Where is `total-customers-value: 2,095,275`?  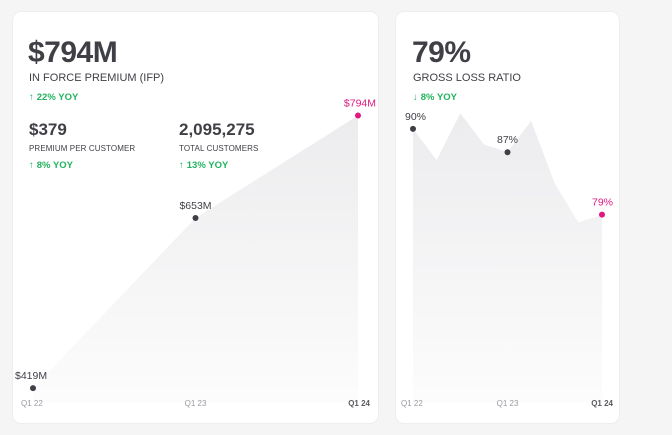
total-customers-value: 2,095,275 is located at coordinates (217, 129).